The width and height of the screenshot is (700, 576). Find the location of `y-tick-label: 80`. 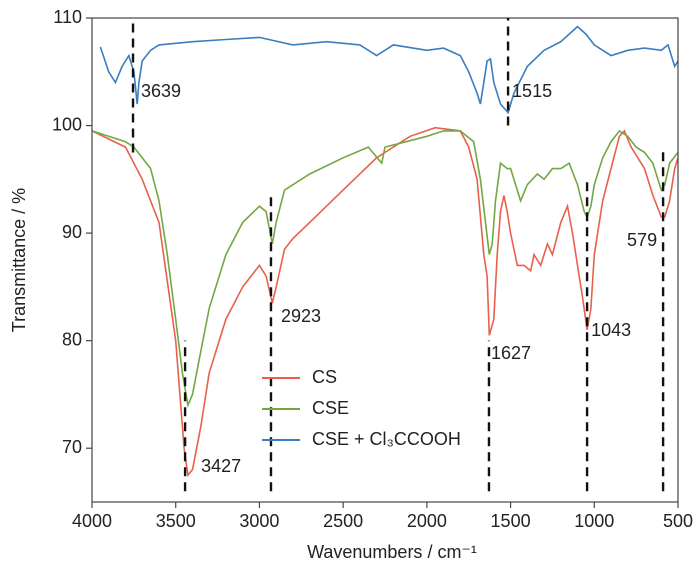

y-tick-label: 80 is located at coordinates (72, 339).